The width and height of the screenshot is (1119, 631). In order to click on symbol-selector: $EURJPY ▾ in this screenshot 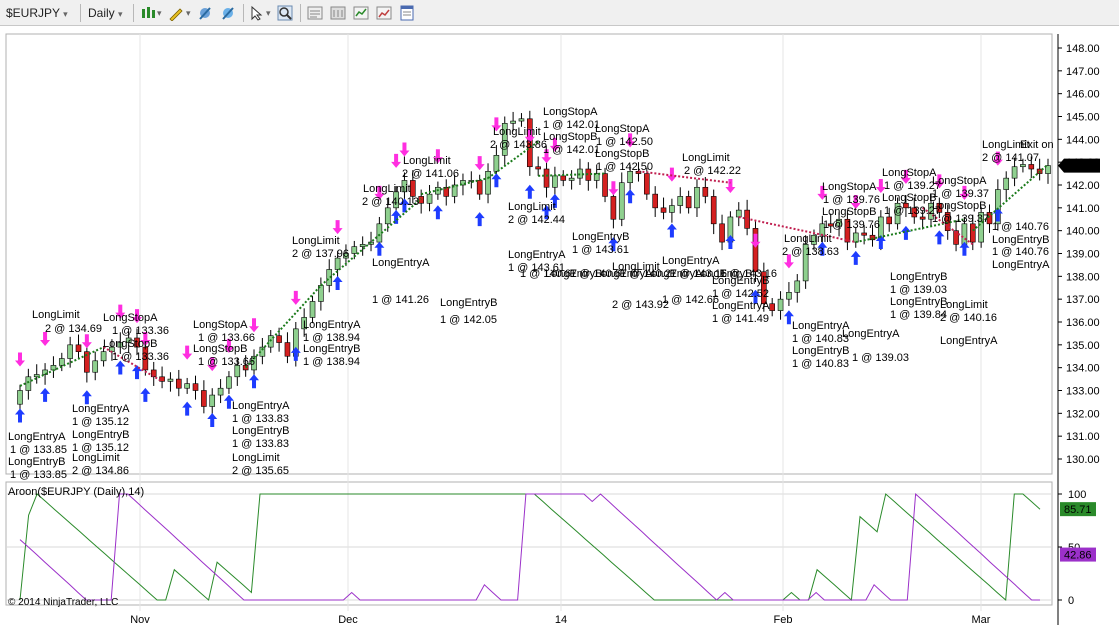, I will do `click(37, 13)`.